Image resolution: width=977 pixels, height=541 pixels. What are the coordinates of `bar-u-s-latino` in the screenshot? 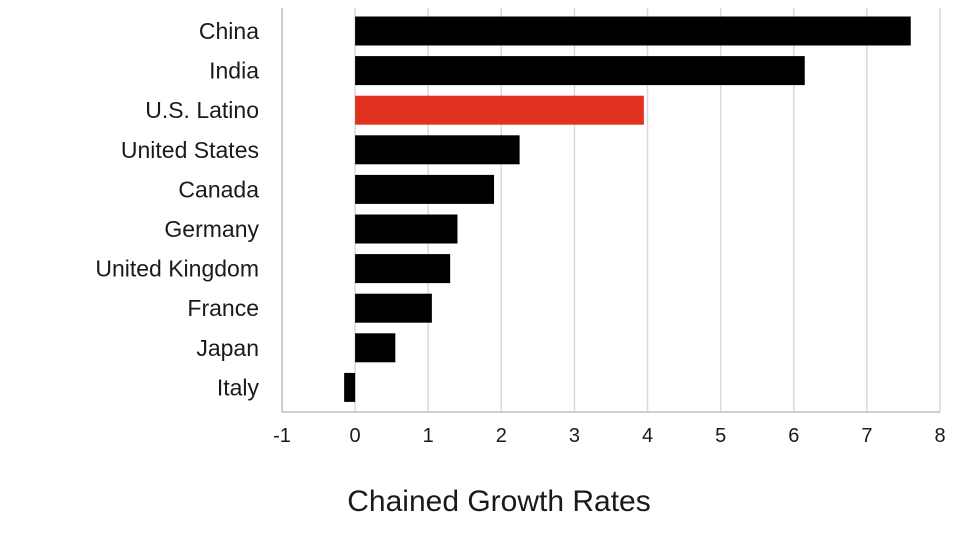 It's located at (499, 110).